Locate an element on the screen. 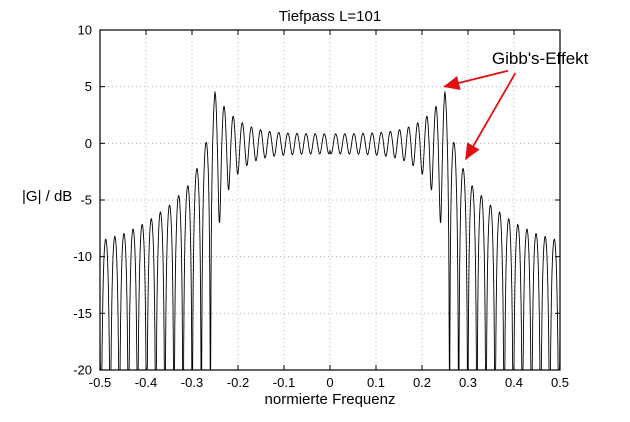 This screenshot has width=630, height=422. y-tick-label: 10 is located at coordinates (85, 30).